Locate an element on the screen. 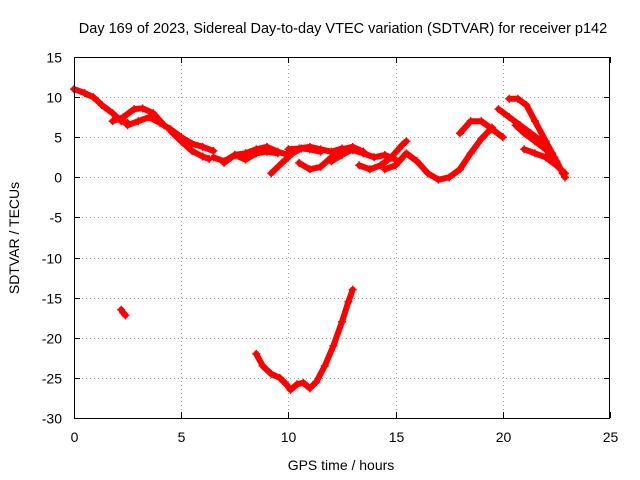  y-tick-label: -30 is located at coordinates (52, 419).